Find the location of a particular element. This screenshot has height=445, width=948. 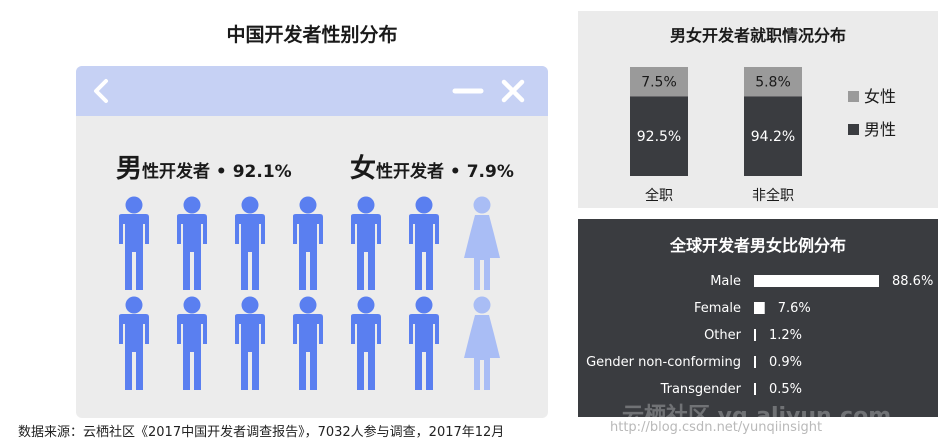

category-label-1: 非全职 is located at coordinates (773, 195).